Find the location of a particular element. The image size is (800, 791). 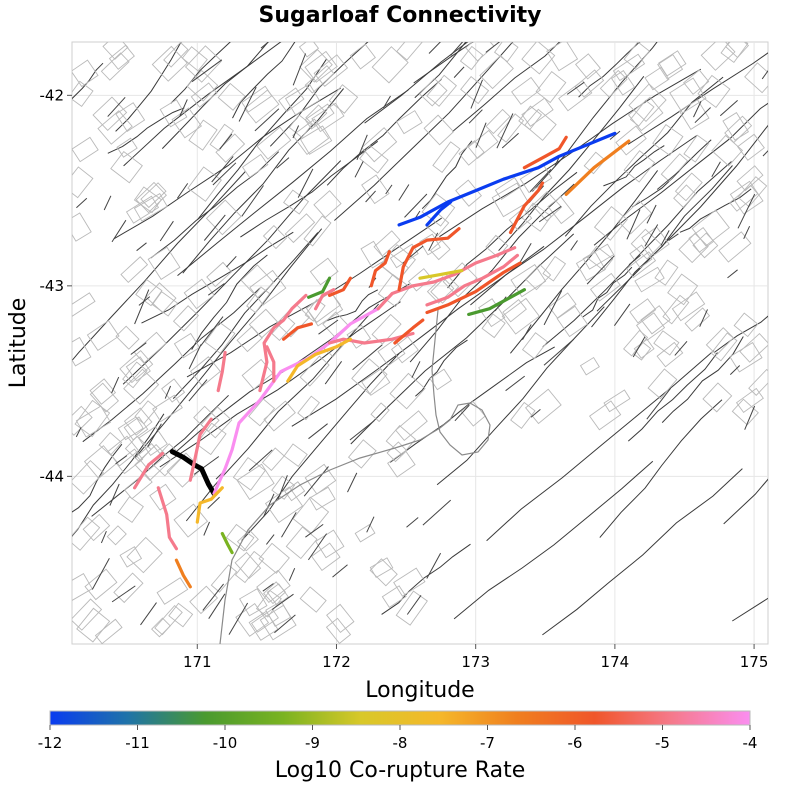

rupture-hope is located at coordinates (446, 278).